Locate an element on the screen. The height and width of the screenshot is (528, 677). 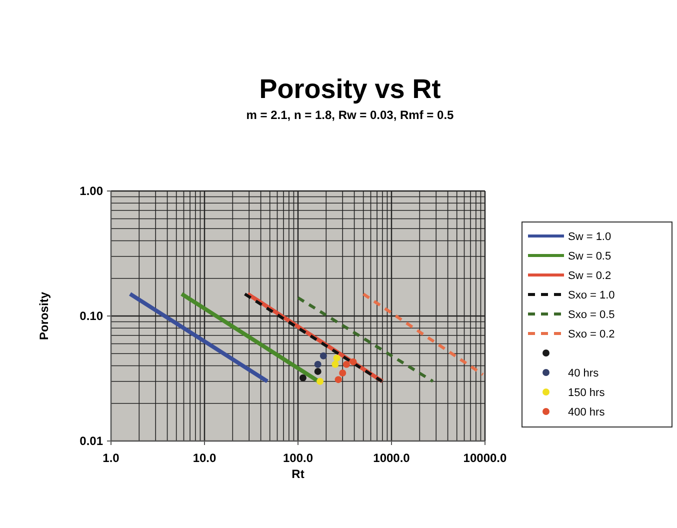
legend-label: Sw = 0.2 is located at coordinates (590, 276).